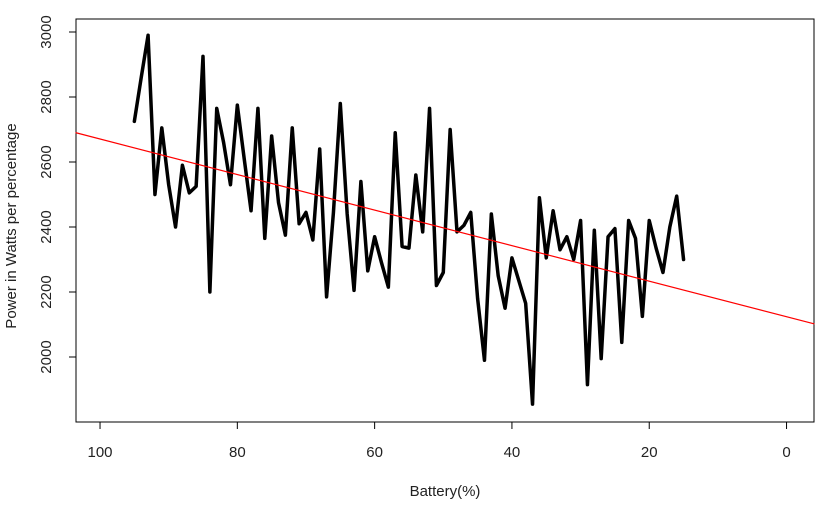 Image resolution: width=830 pixels, height=506 pixels. Describe the element at coordinates (46, 226) in the screenshot. I see `y-tick-label: 2400` at that location.